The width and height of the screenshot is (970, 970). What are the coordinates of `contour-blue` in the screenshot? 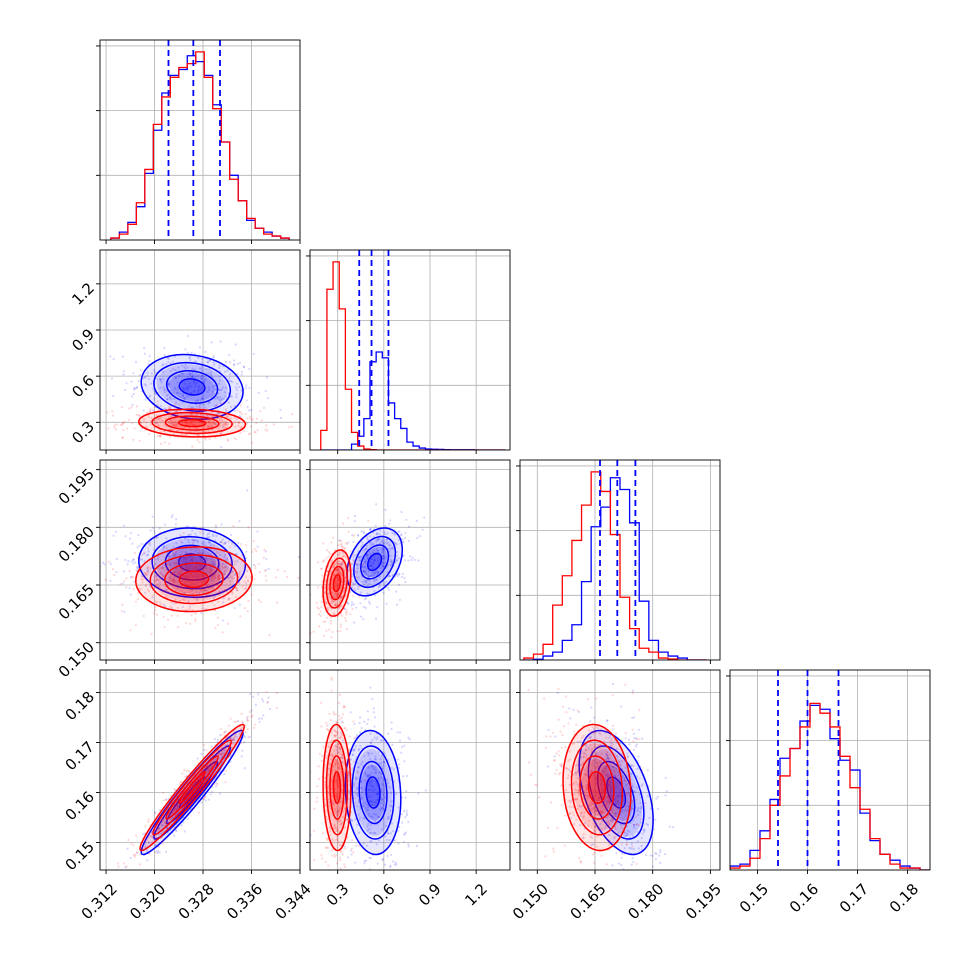 It's located at (375, 562).